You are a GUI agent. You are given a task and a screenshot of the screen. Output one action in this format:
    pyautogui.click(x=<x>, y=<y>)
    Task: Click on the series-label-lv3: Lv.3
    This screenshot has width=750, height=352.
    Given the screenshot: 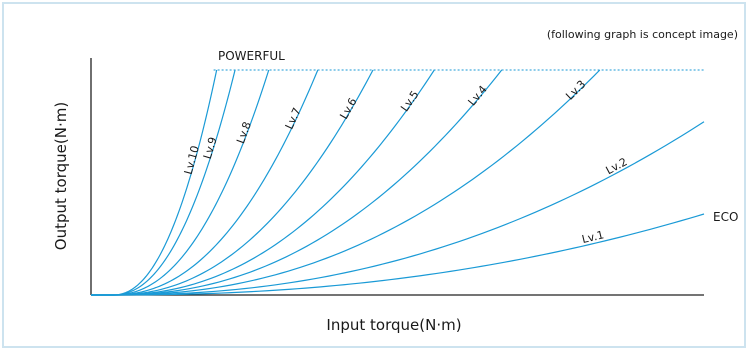 What is the action you would take?
    pyautogui.click(x=575, y=90)
    